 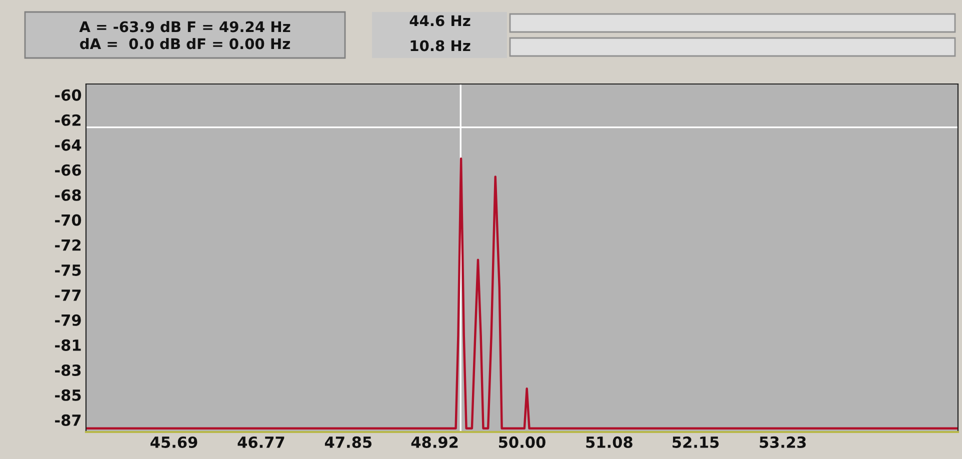 What do you see at coordinates (185, 44) in the screenshot?
I see `text: dA = 0.0 dB dF = 0.00 Hz` at bounding box center [185, 44].